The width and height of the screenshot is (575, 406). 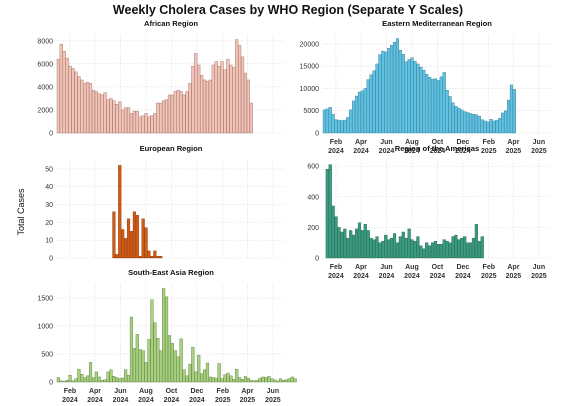 What do you see at coordinates (438, 267) in the screenshot?
I see `x-tick-label: Oct` at bounding box center [438, 267].